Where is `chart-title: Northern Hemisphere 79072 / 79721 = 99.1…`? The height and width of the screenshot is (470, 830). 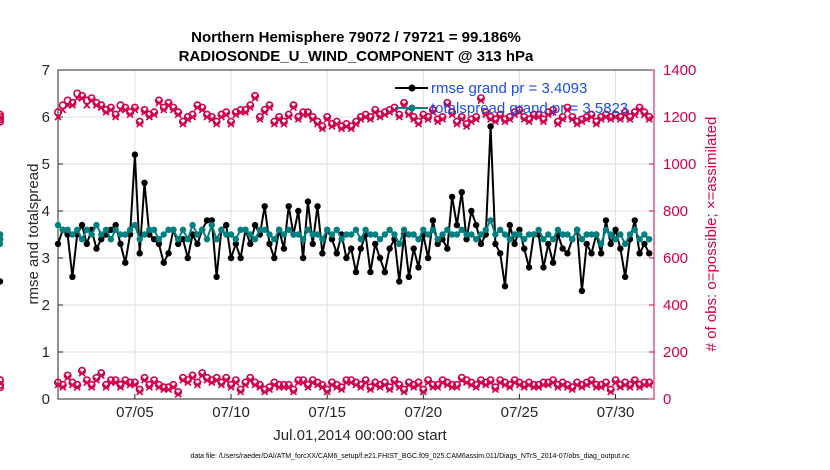
chart-title: Northern Hemisphere 79072 / 79721 = 99.1… is located at coordinates (356, 37).